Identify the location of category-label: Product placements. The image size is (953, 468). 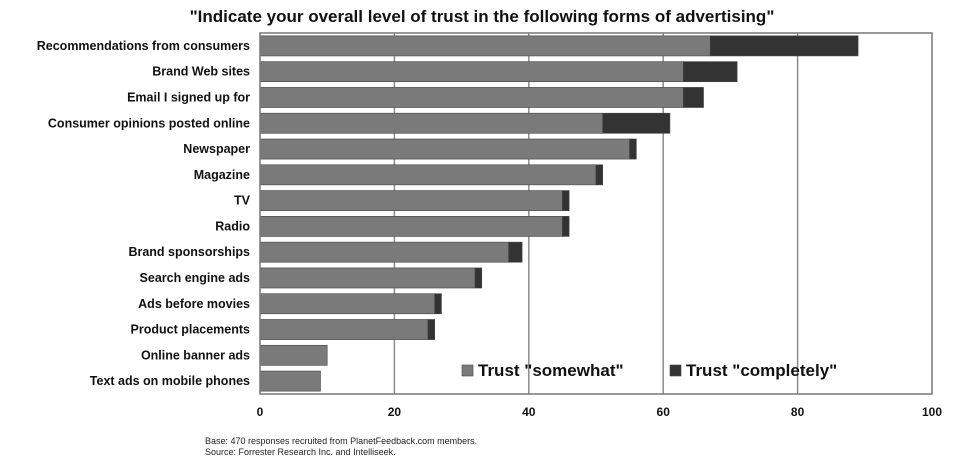
(191, 330).